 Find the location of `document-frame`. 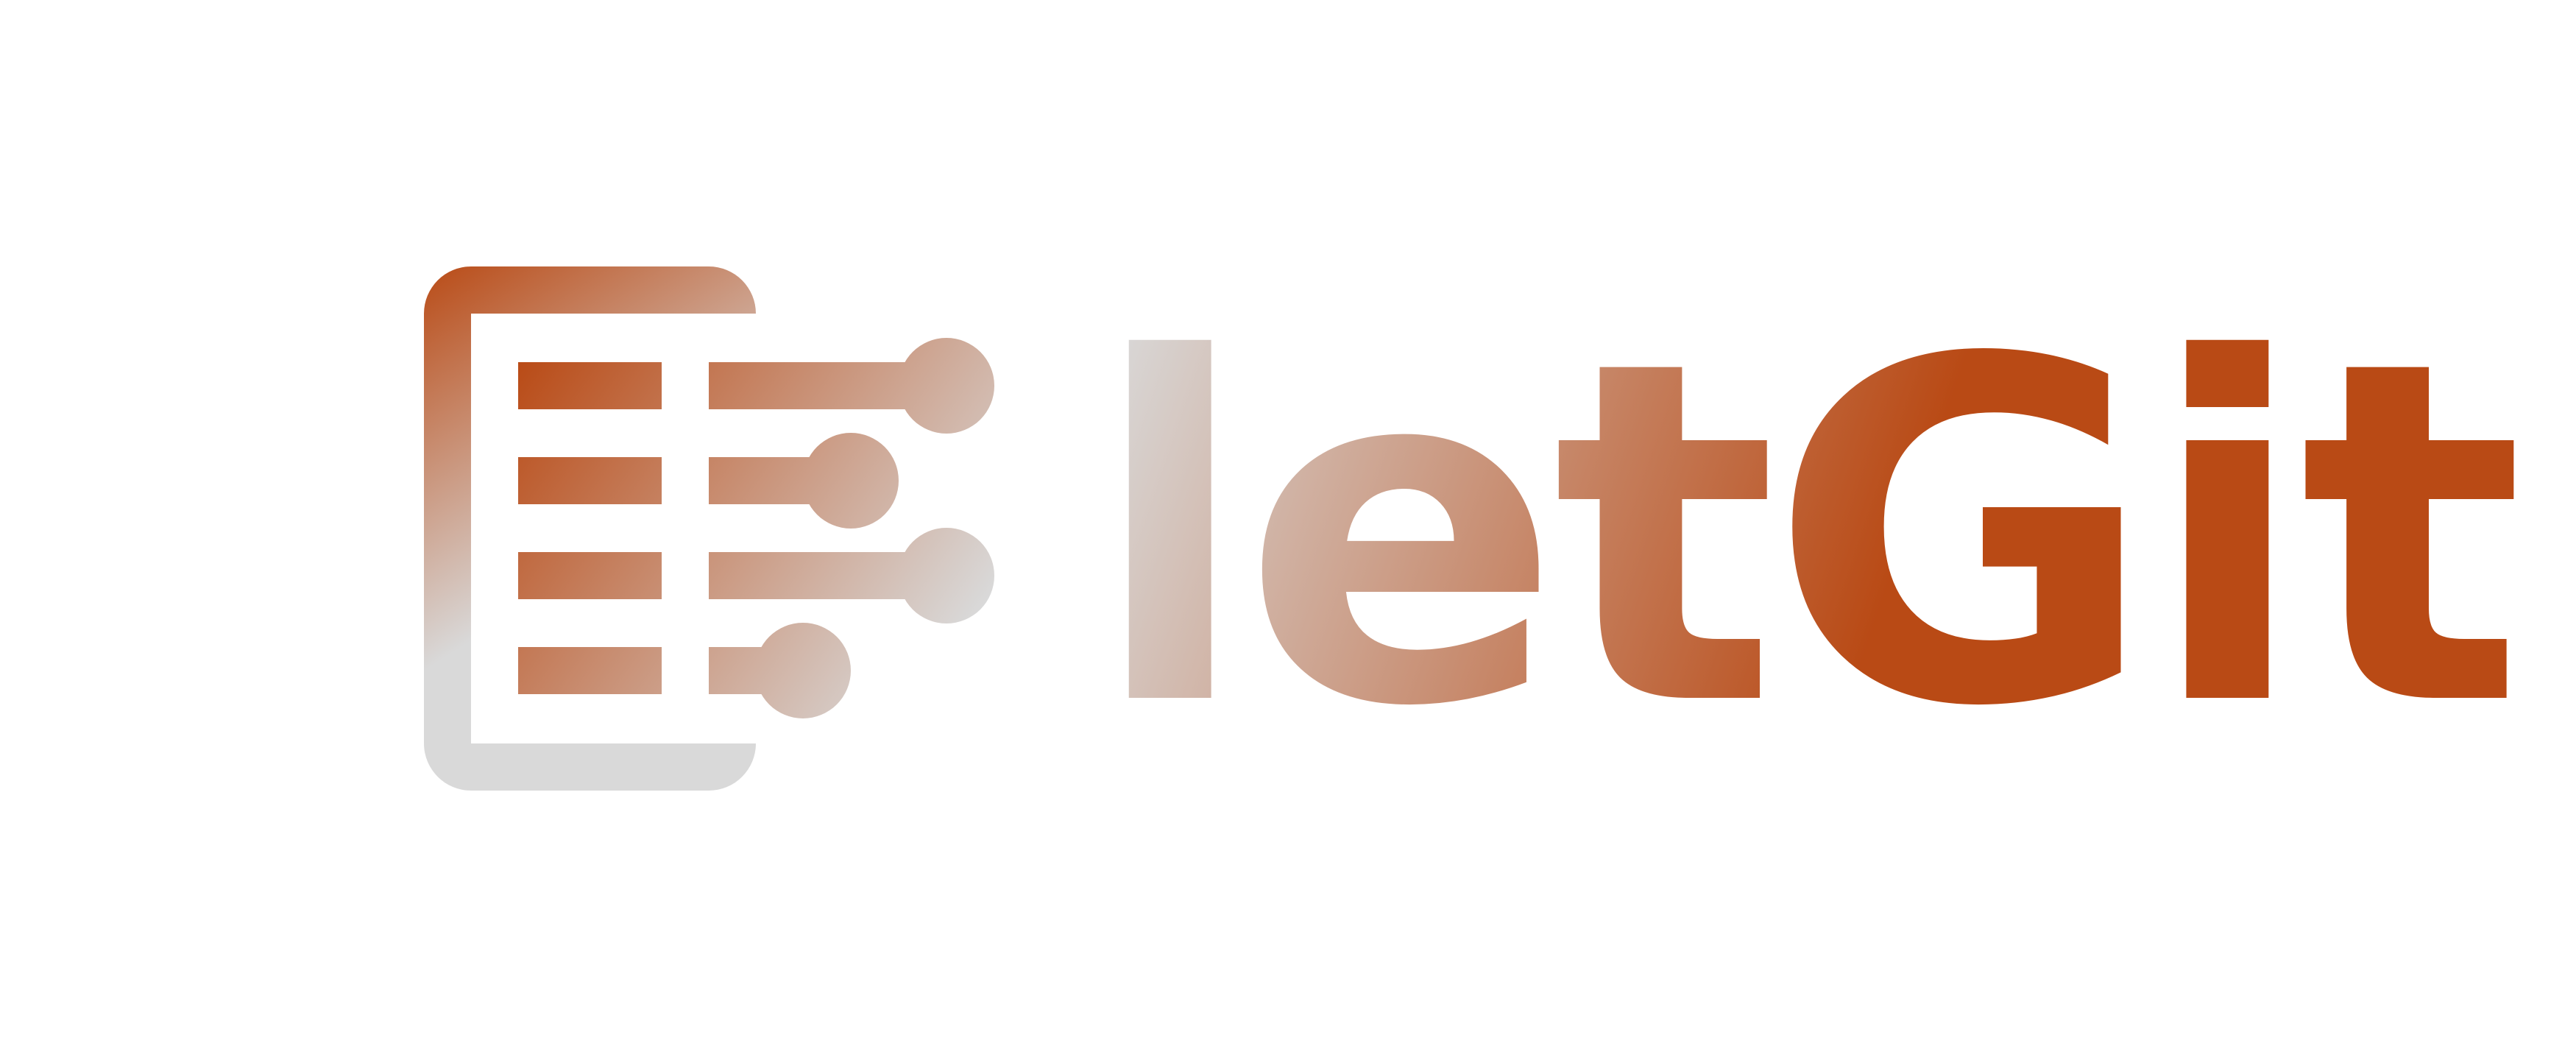

document-frame is located at coordinates (590, 528).